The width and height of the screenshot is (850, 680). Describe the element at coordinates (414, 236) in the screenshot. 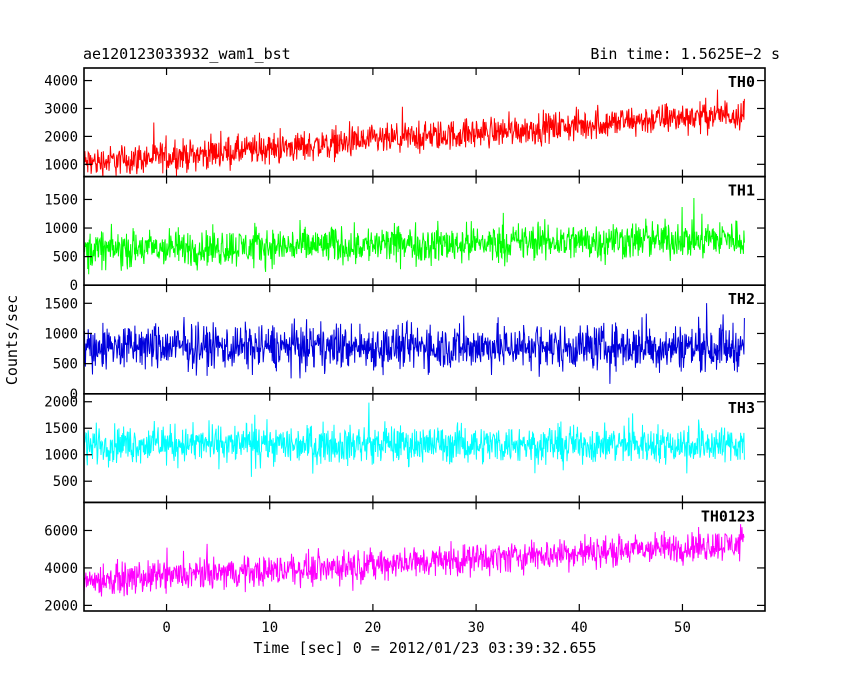

I see `series-line-th1` at that location.